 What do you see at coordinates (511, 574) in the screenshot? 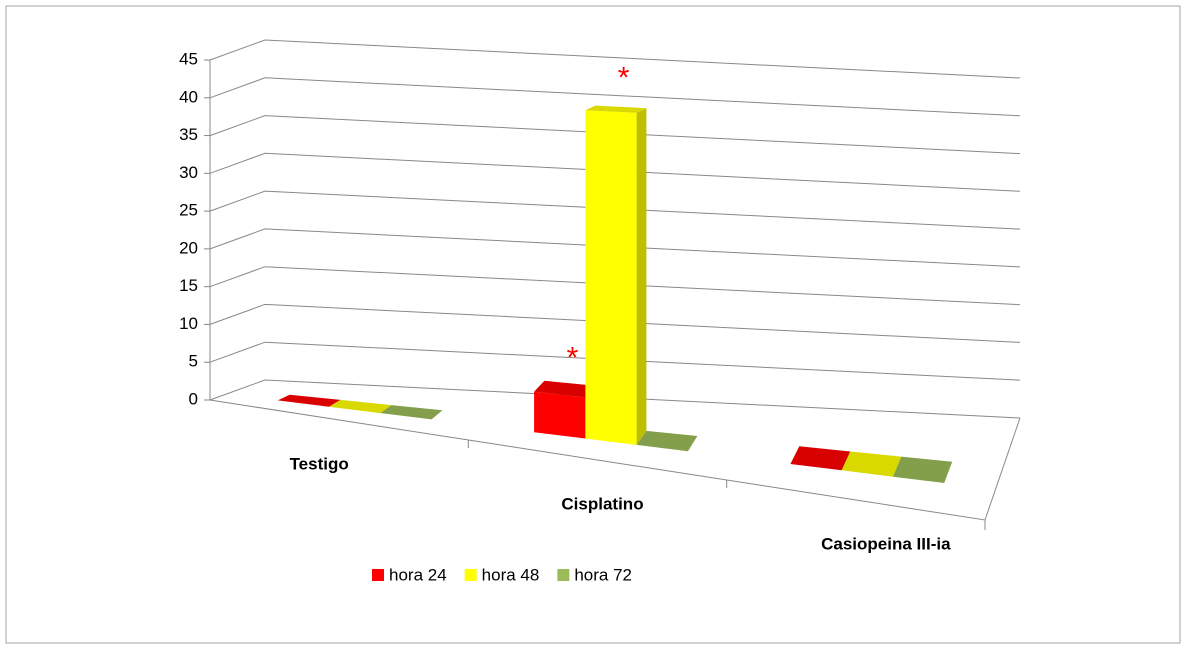
I see `legend-label: hora 48` at bounding box center [511, 574].